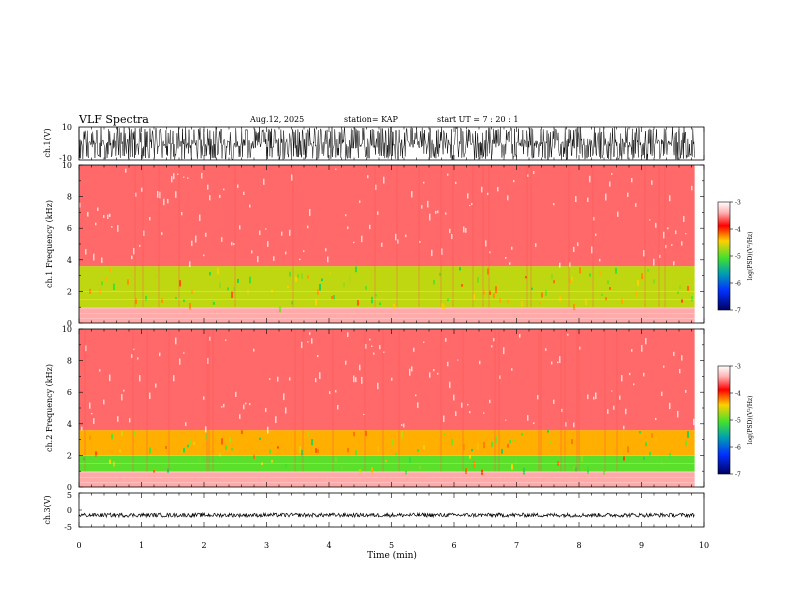  What do you see at coordinates (374, 511) in the screenshot?
I see `ch3-waveform-panel: 5 0 -5 ch.3(V)` at bounding box center [374, 511].